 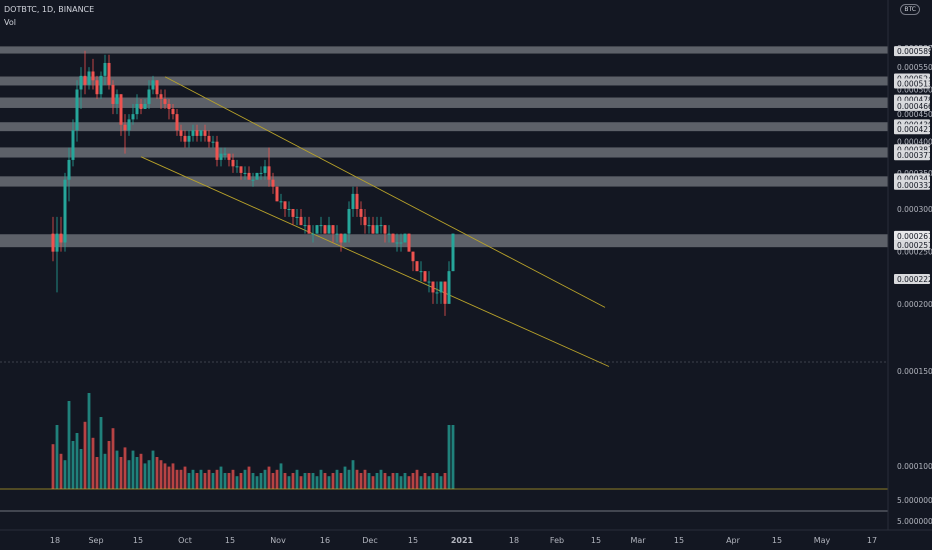 I want to click on time-tick-label: 17, so click(x=872, y=540).